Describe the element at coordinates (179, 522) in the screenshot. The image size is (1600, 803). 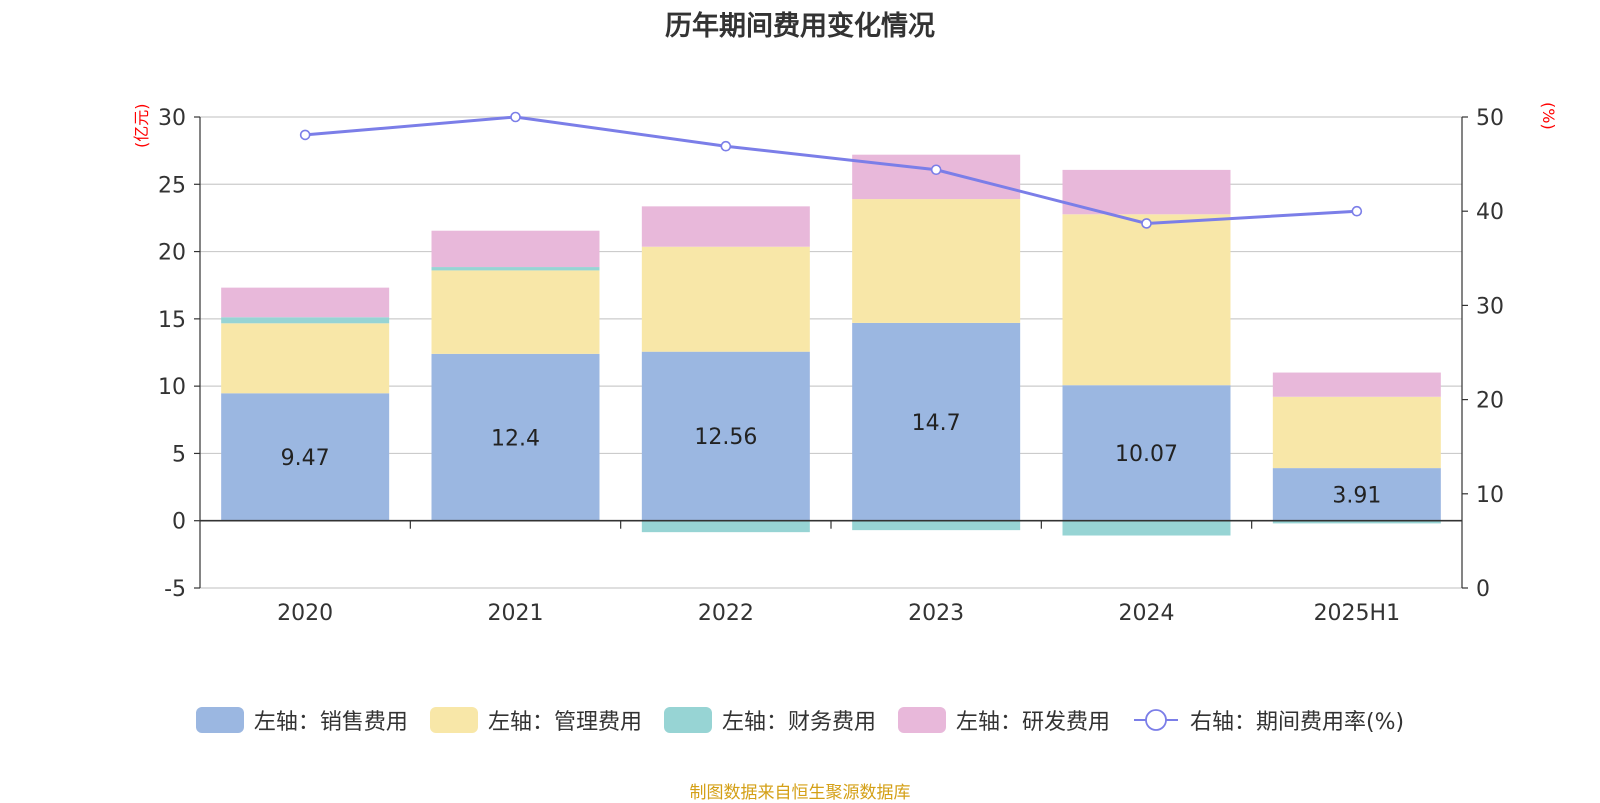
I see `left-tick-label: 0` at that location.